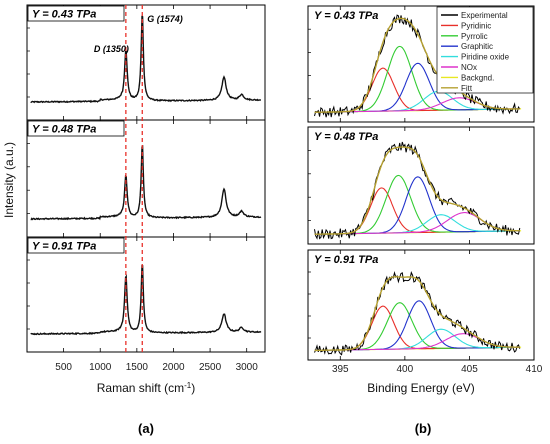  Describe the element at coordinates (100, 367) in the screenshot. I see `raman-x-tick-label: 1000` at that location.